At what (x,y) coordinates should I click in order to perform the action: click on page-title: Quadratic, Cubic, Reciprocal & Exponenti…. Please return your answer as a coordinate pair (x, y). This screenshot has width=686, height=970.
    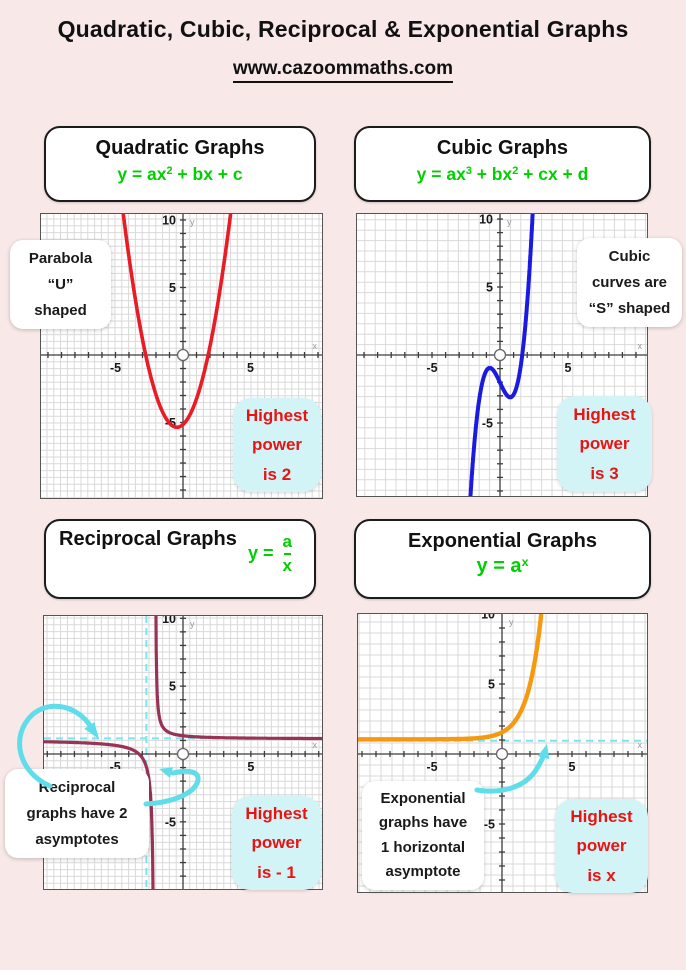
    Looking at the image, I should click on (343, 29).